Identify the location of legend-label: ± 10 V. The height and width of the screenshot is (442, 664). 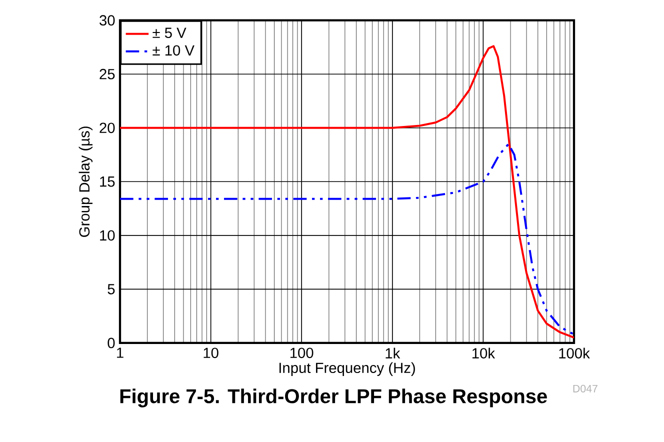
(173, 50).